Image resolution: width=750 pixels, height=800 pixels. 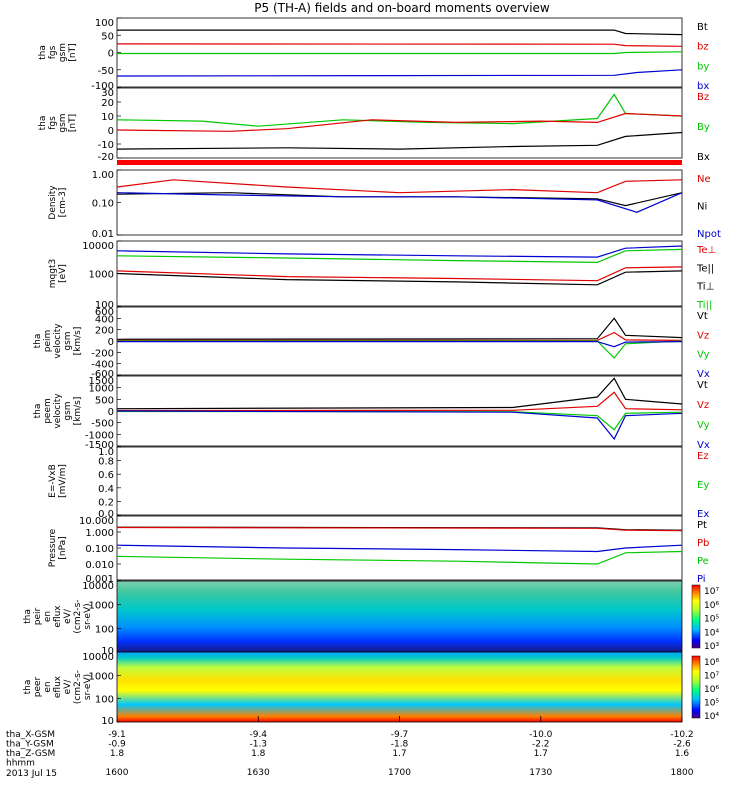 I want to click on y-axis-label: [mV/m], so click(x=63, y=481).